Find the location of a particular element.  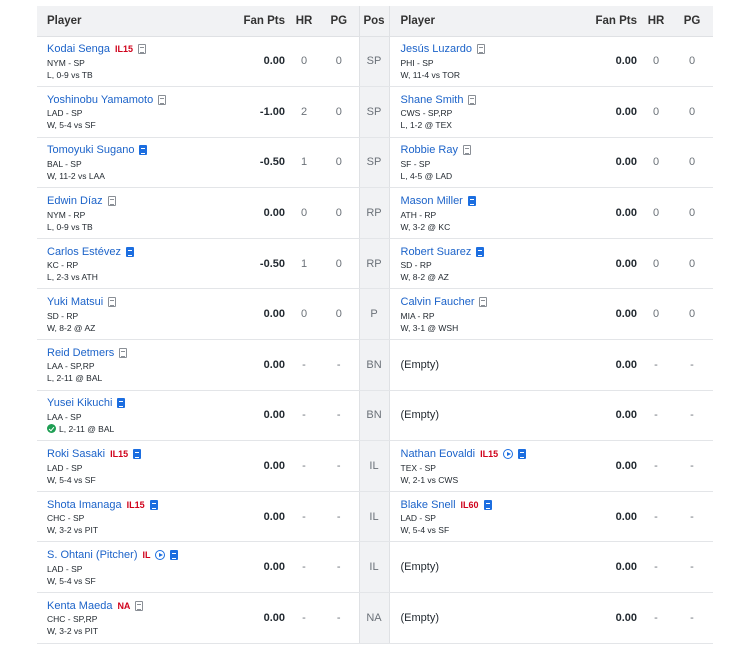

player-name-link: Shane Smith is located at coordinates (432, 99).